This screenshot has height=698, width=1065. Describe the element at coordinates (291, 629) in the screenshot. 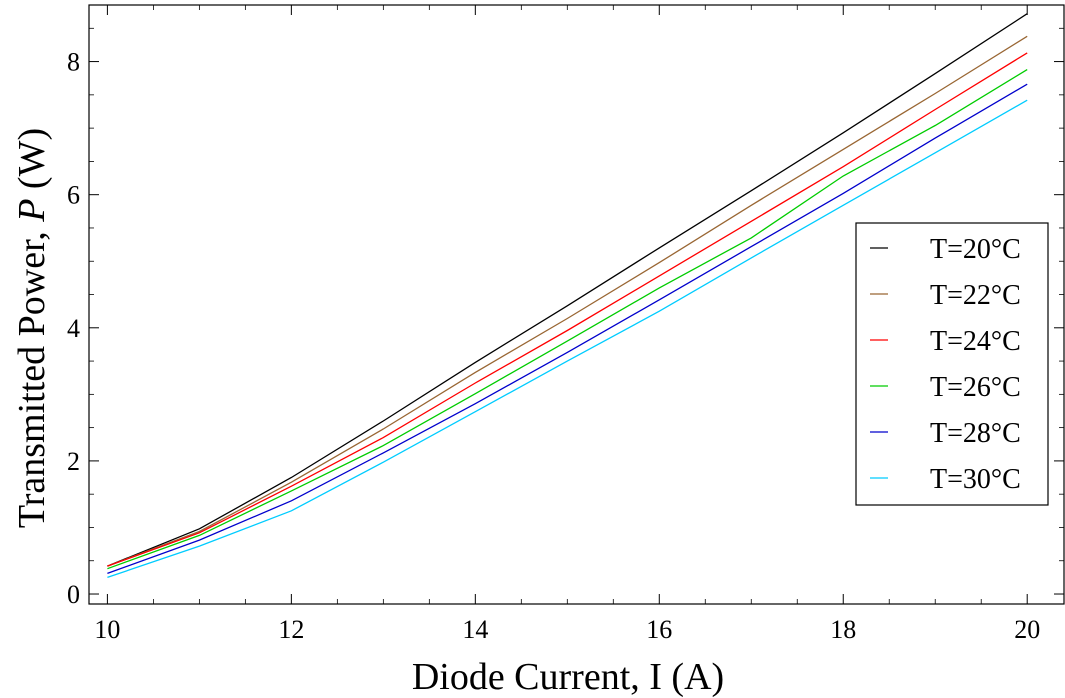

I see `x-tick-label: 12` at that location.